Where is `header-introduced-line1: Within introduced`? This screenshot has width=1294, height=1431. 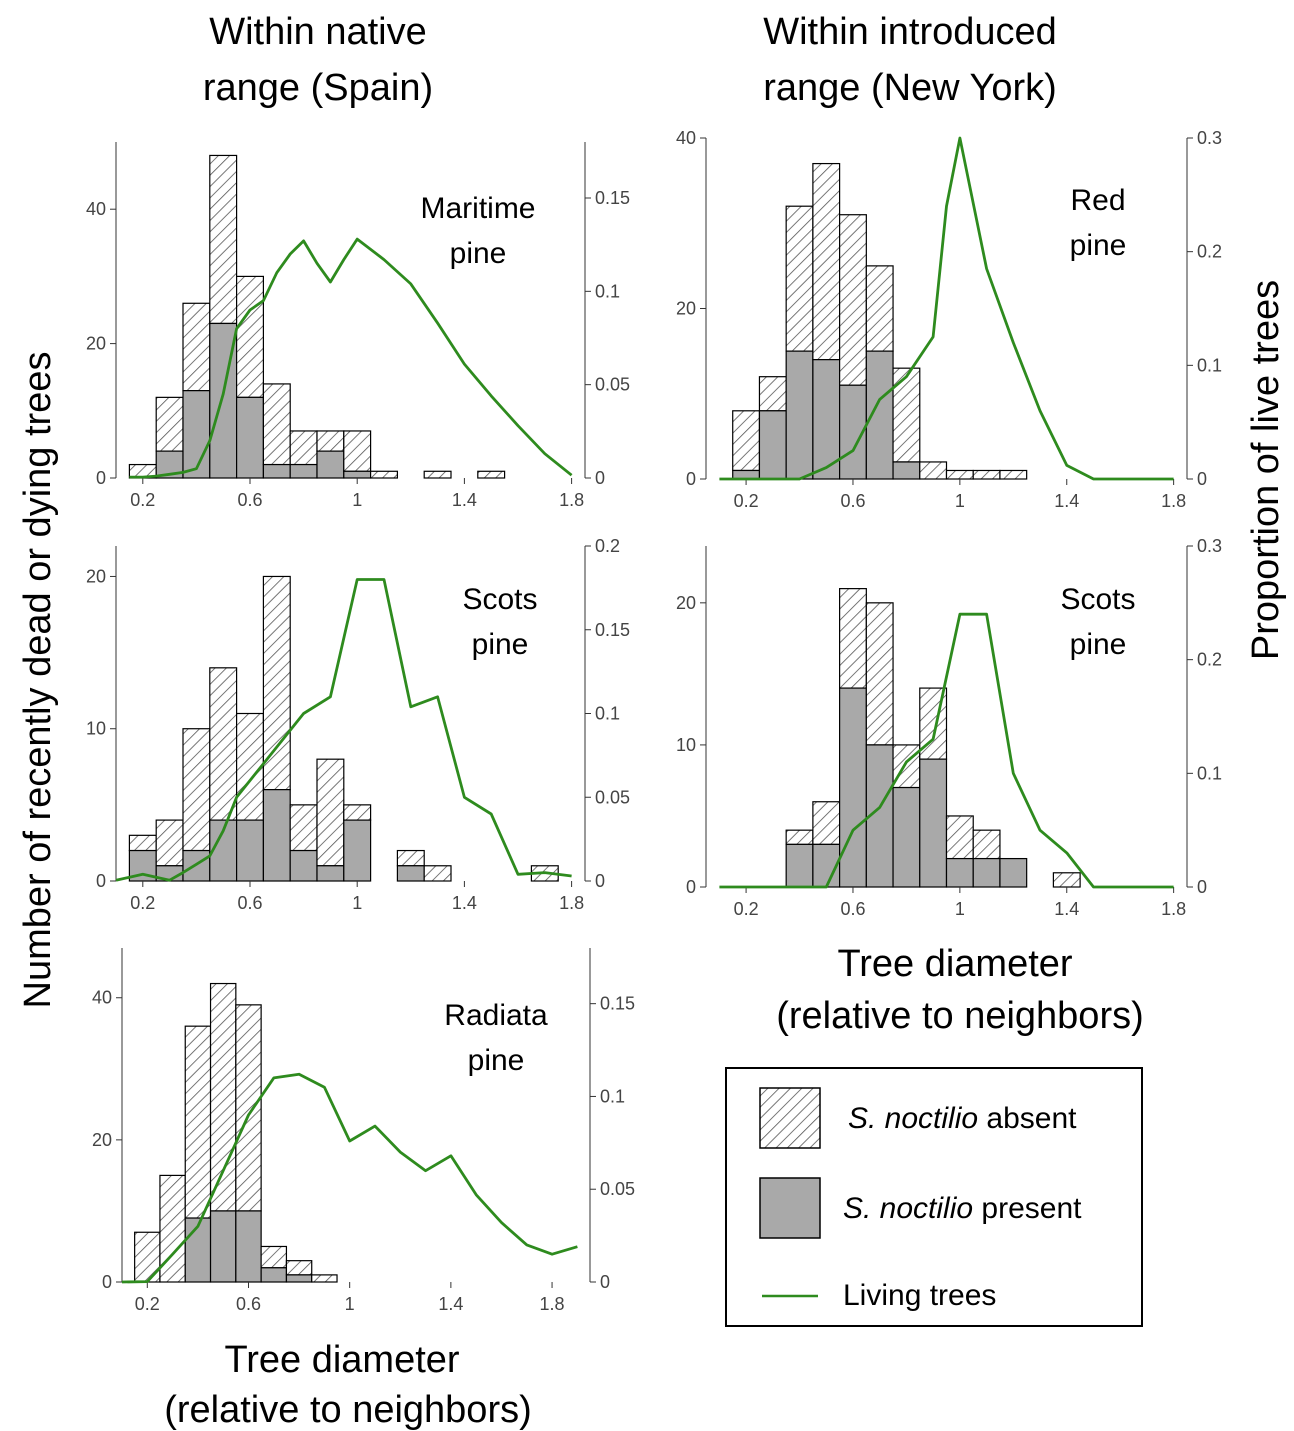 header-introduced-line1: Within introduced is located at coordinates (910, 32).